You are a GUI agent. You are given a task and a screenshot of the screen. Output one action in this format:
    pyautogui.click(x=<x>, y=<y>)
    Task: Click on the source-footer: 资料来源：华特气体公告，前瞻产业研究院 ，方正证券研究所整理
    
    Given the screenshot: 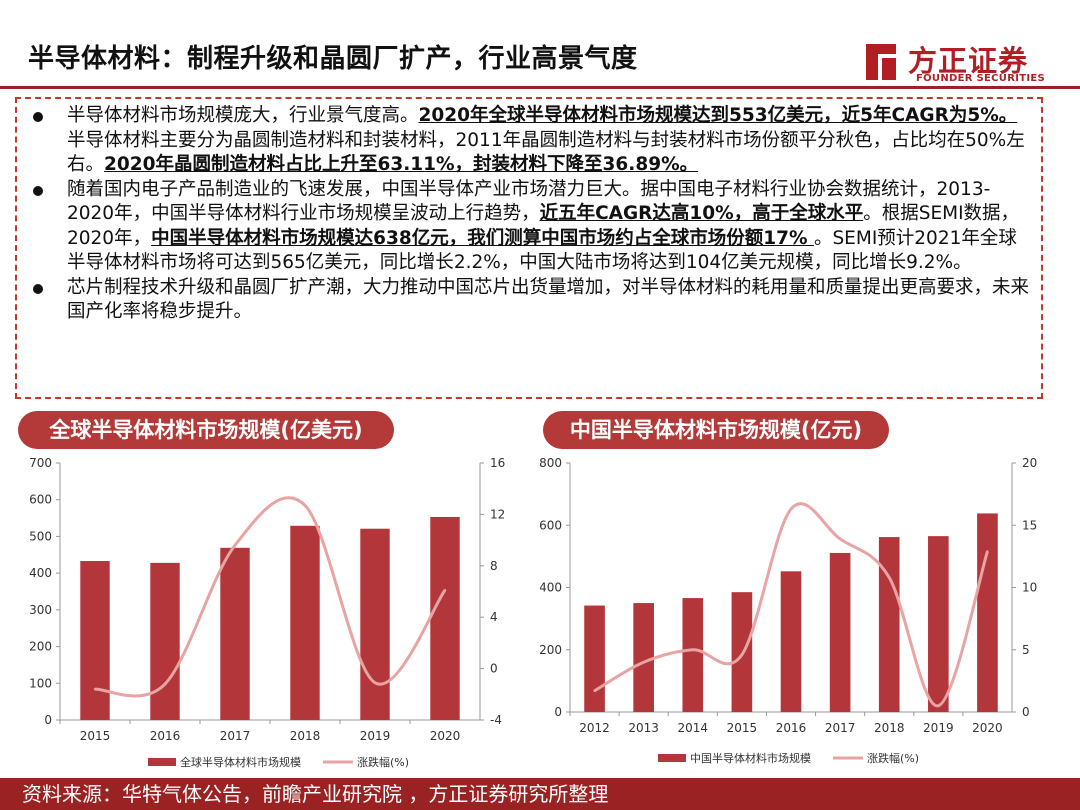 What is the action you would take?
    pyautogui.click(x=540, y=794)
    